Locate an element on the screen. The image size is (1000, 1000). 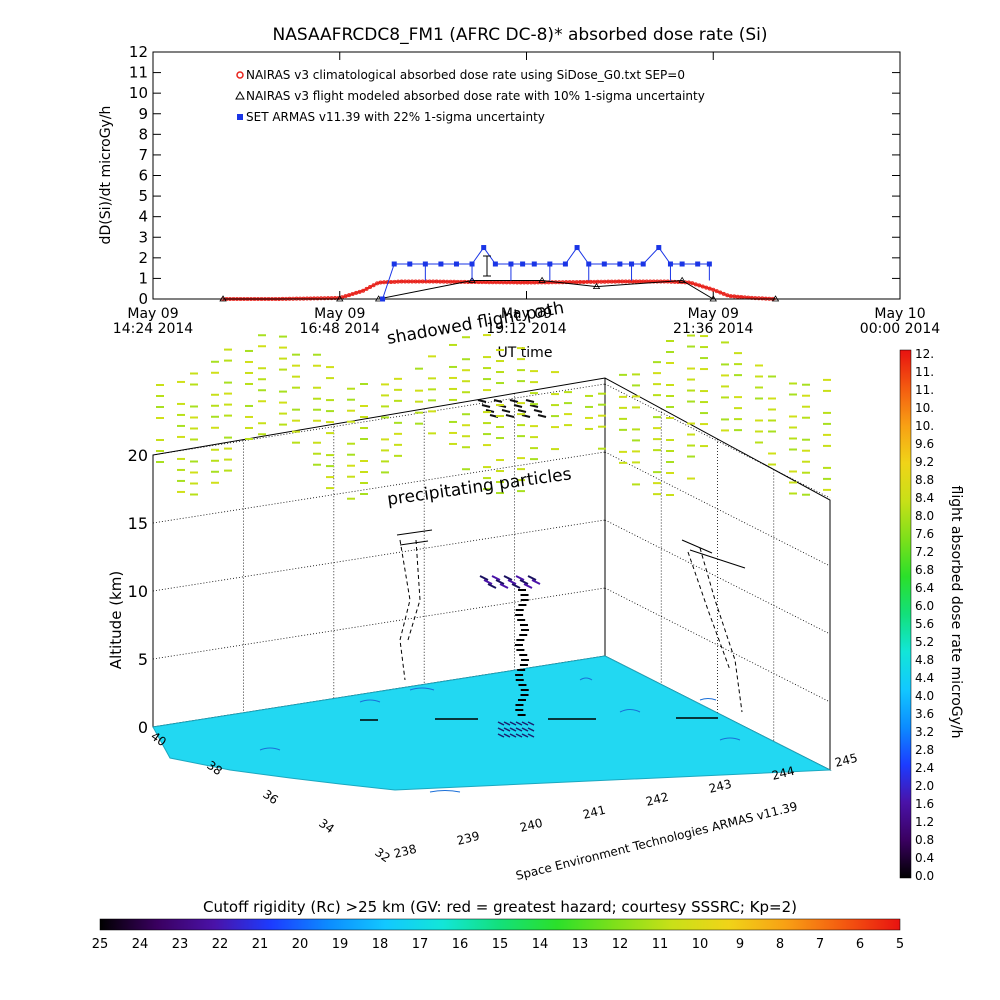
annotation-precipitating-particles: precipitating particles is located at coordinates (479, 487).